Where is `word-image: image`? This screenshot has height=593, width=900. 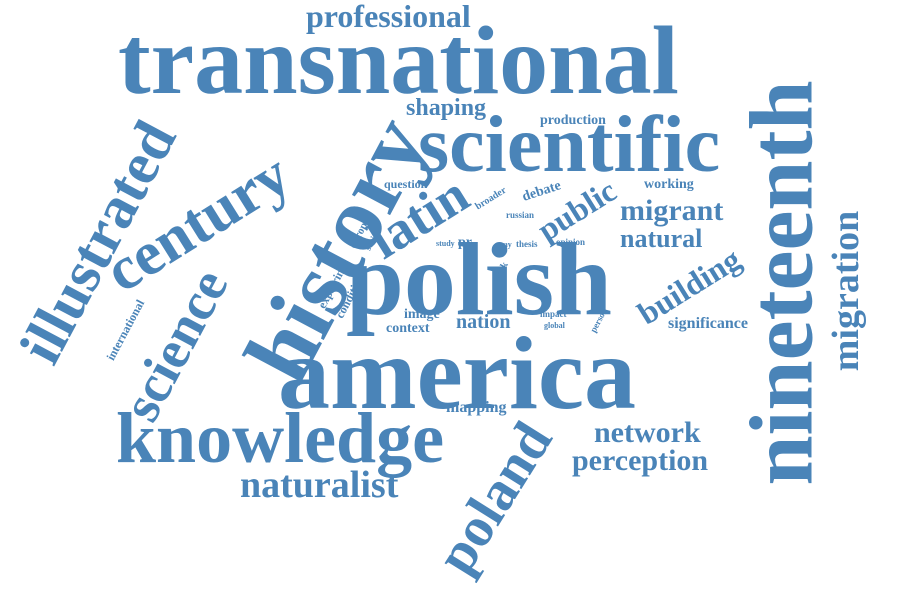 word-image: image is located at coordinates (422, 314).